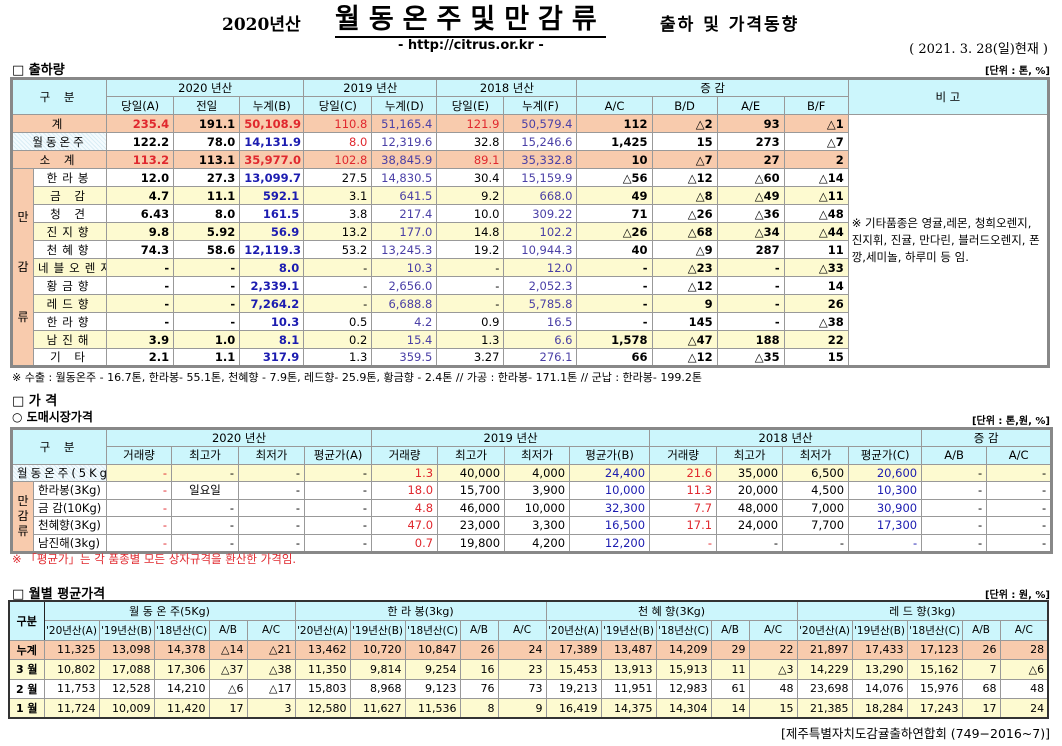 The height and width of the screenshot is (746, 1062). I want to click on cell-value: △17, so click(271, 688).